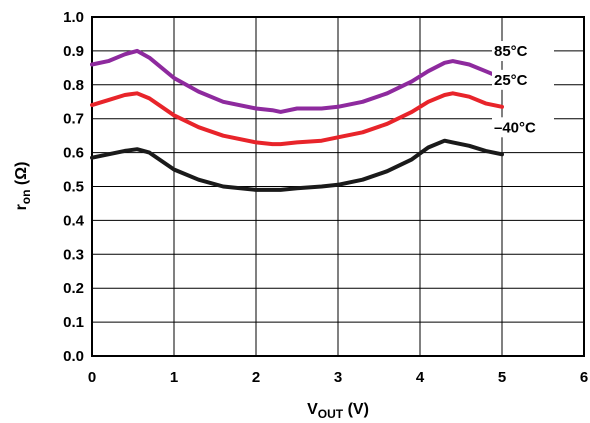 The height and width of the screenshot is (423, 590). Describe the element at coordinates (420, 377) in the screenshot. I see `x-tick-label: 4` at that location.